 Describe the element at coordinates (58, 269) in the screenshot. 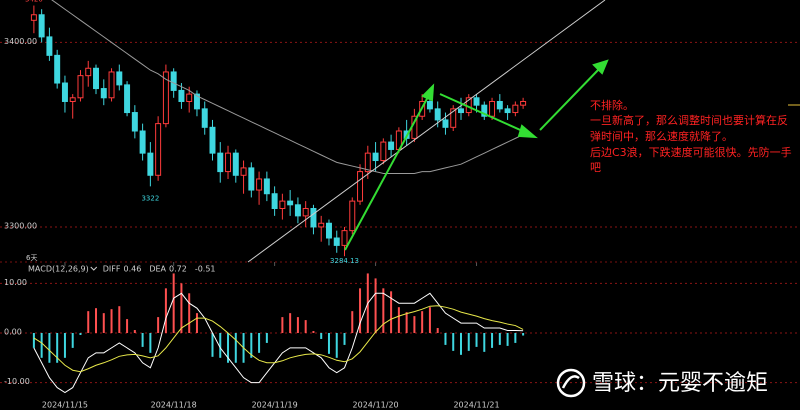

I see `macd-title: MACD(12,26,9)` at that location.